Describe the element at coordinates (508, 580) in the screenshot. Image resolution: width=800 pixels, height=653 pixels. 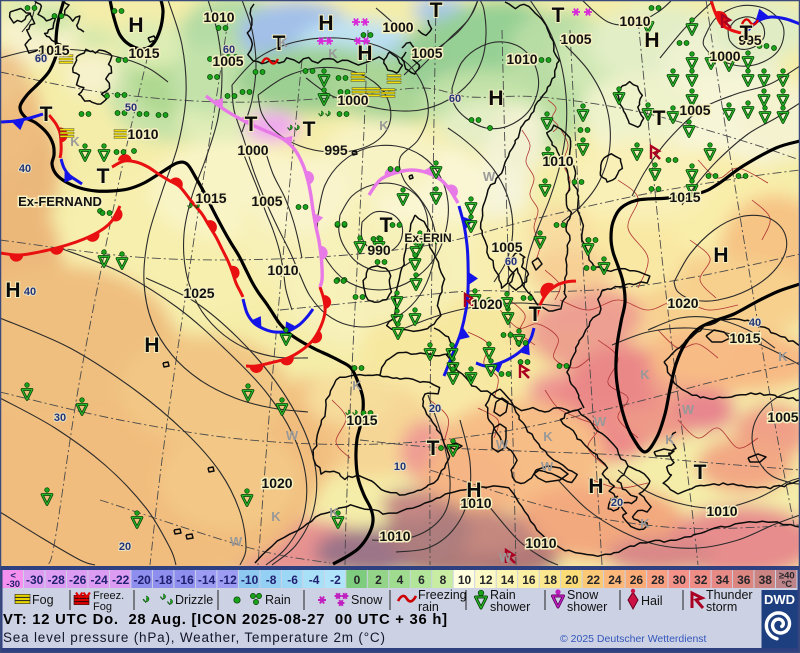
I see `svg-text: 14` at that location.